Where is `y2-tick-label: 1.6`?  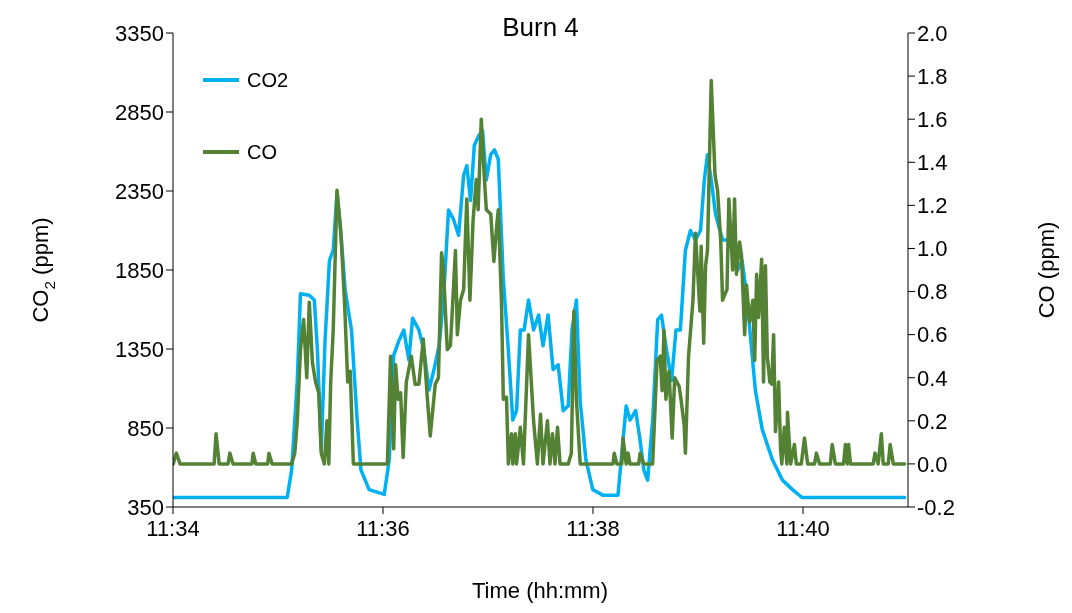 y2-tick-label: 1.6 is located at coordinates (932, 119).